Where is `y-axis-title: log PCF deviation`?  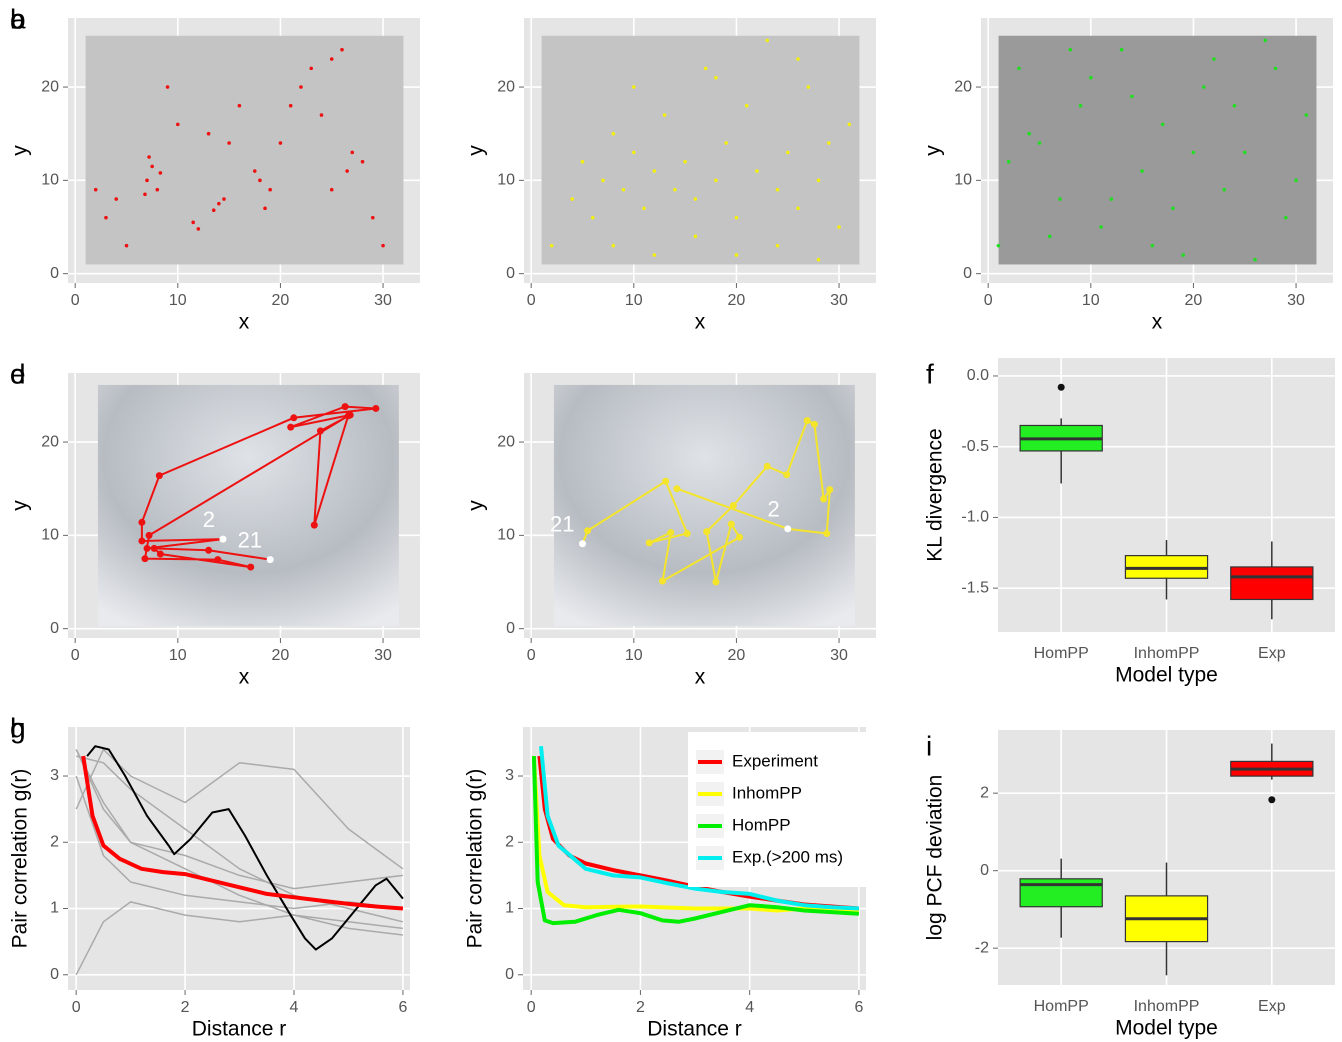 y-axis-title: log PCF deviation is located at coordinates (935, 858).